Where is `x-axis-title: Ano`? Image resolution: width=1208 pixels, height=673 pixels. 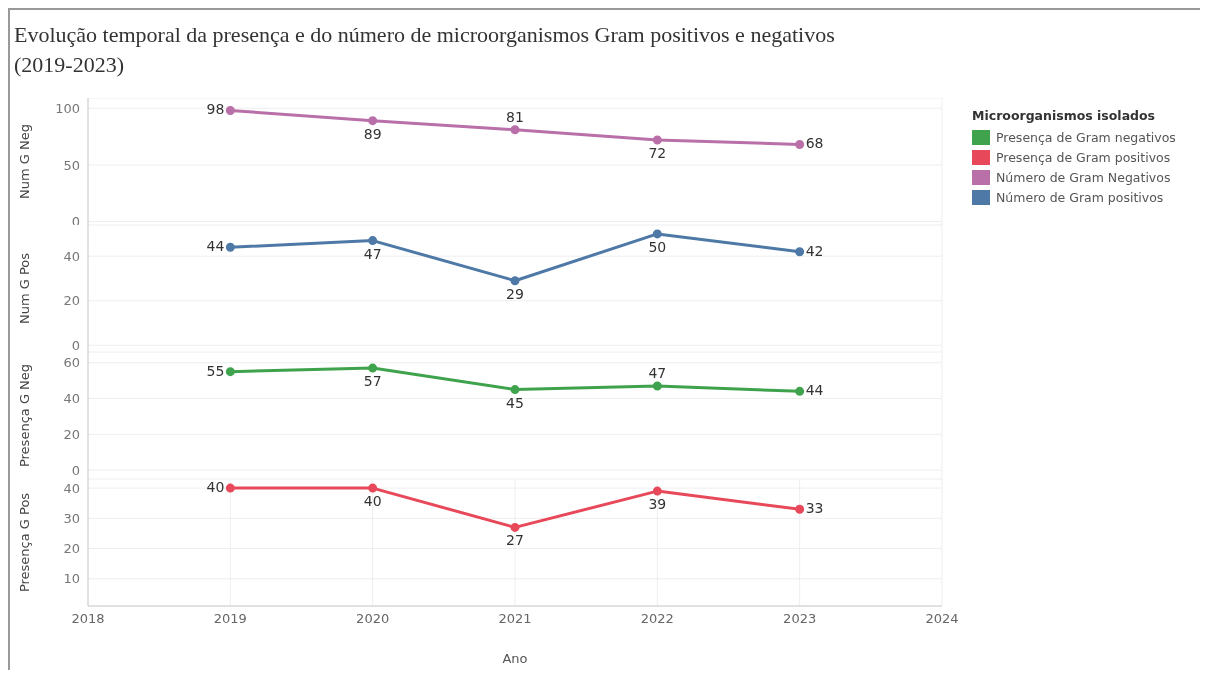 x-axis-title: Ano is located at coordinates (515, 658).